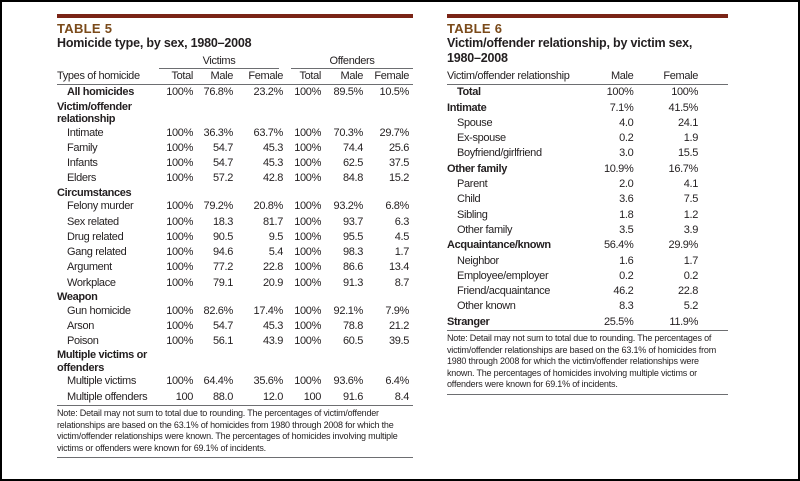  What do you see at coordinates (93, 221) in the screenshot?
I see `row-label: Sex related` at bounding box center [93, 221].